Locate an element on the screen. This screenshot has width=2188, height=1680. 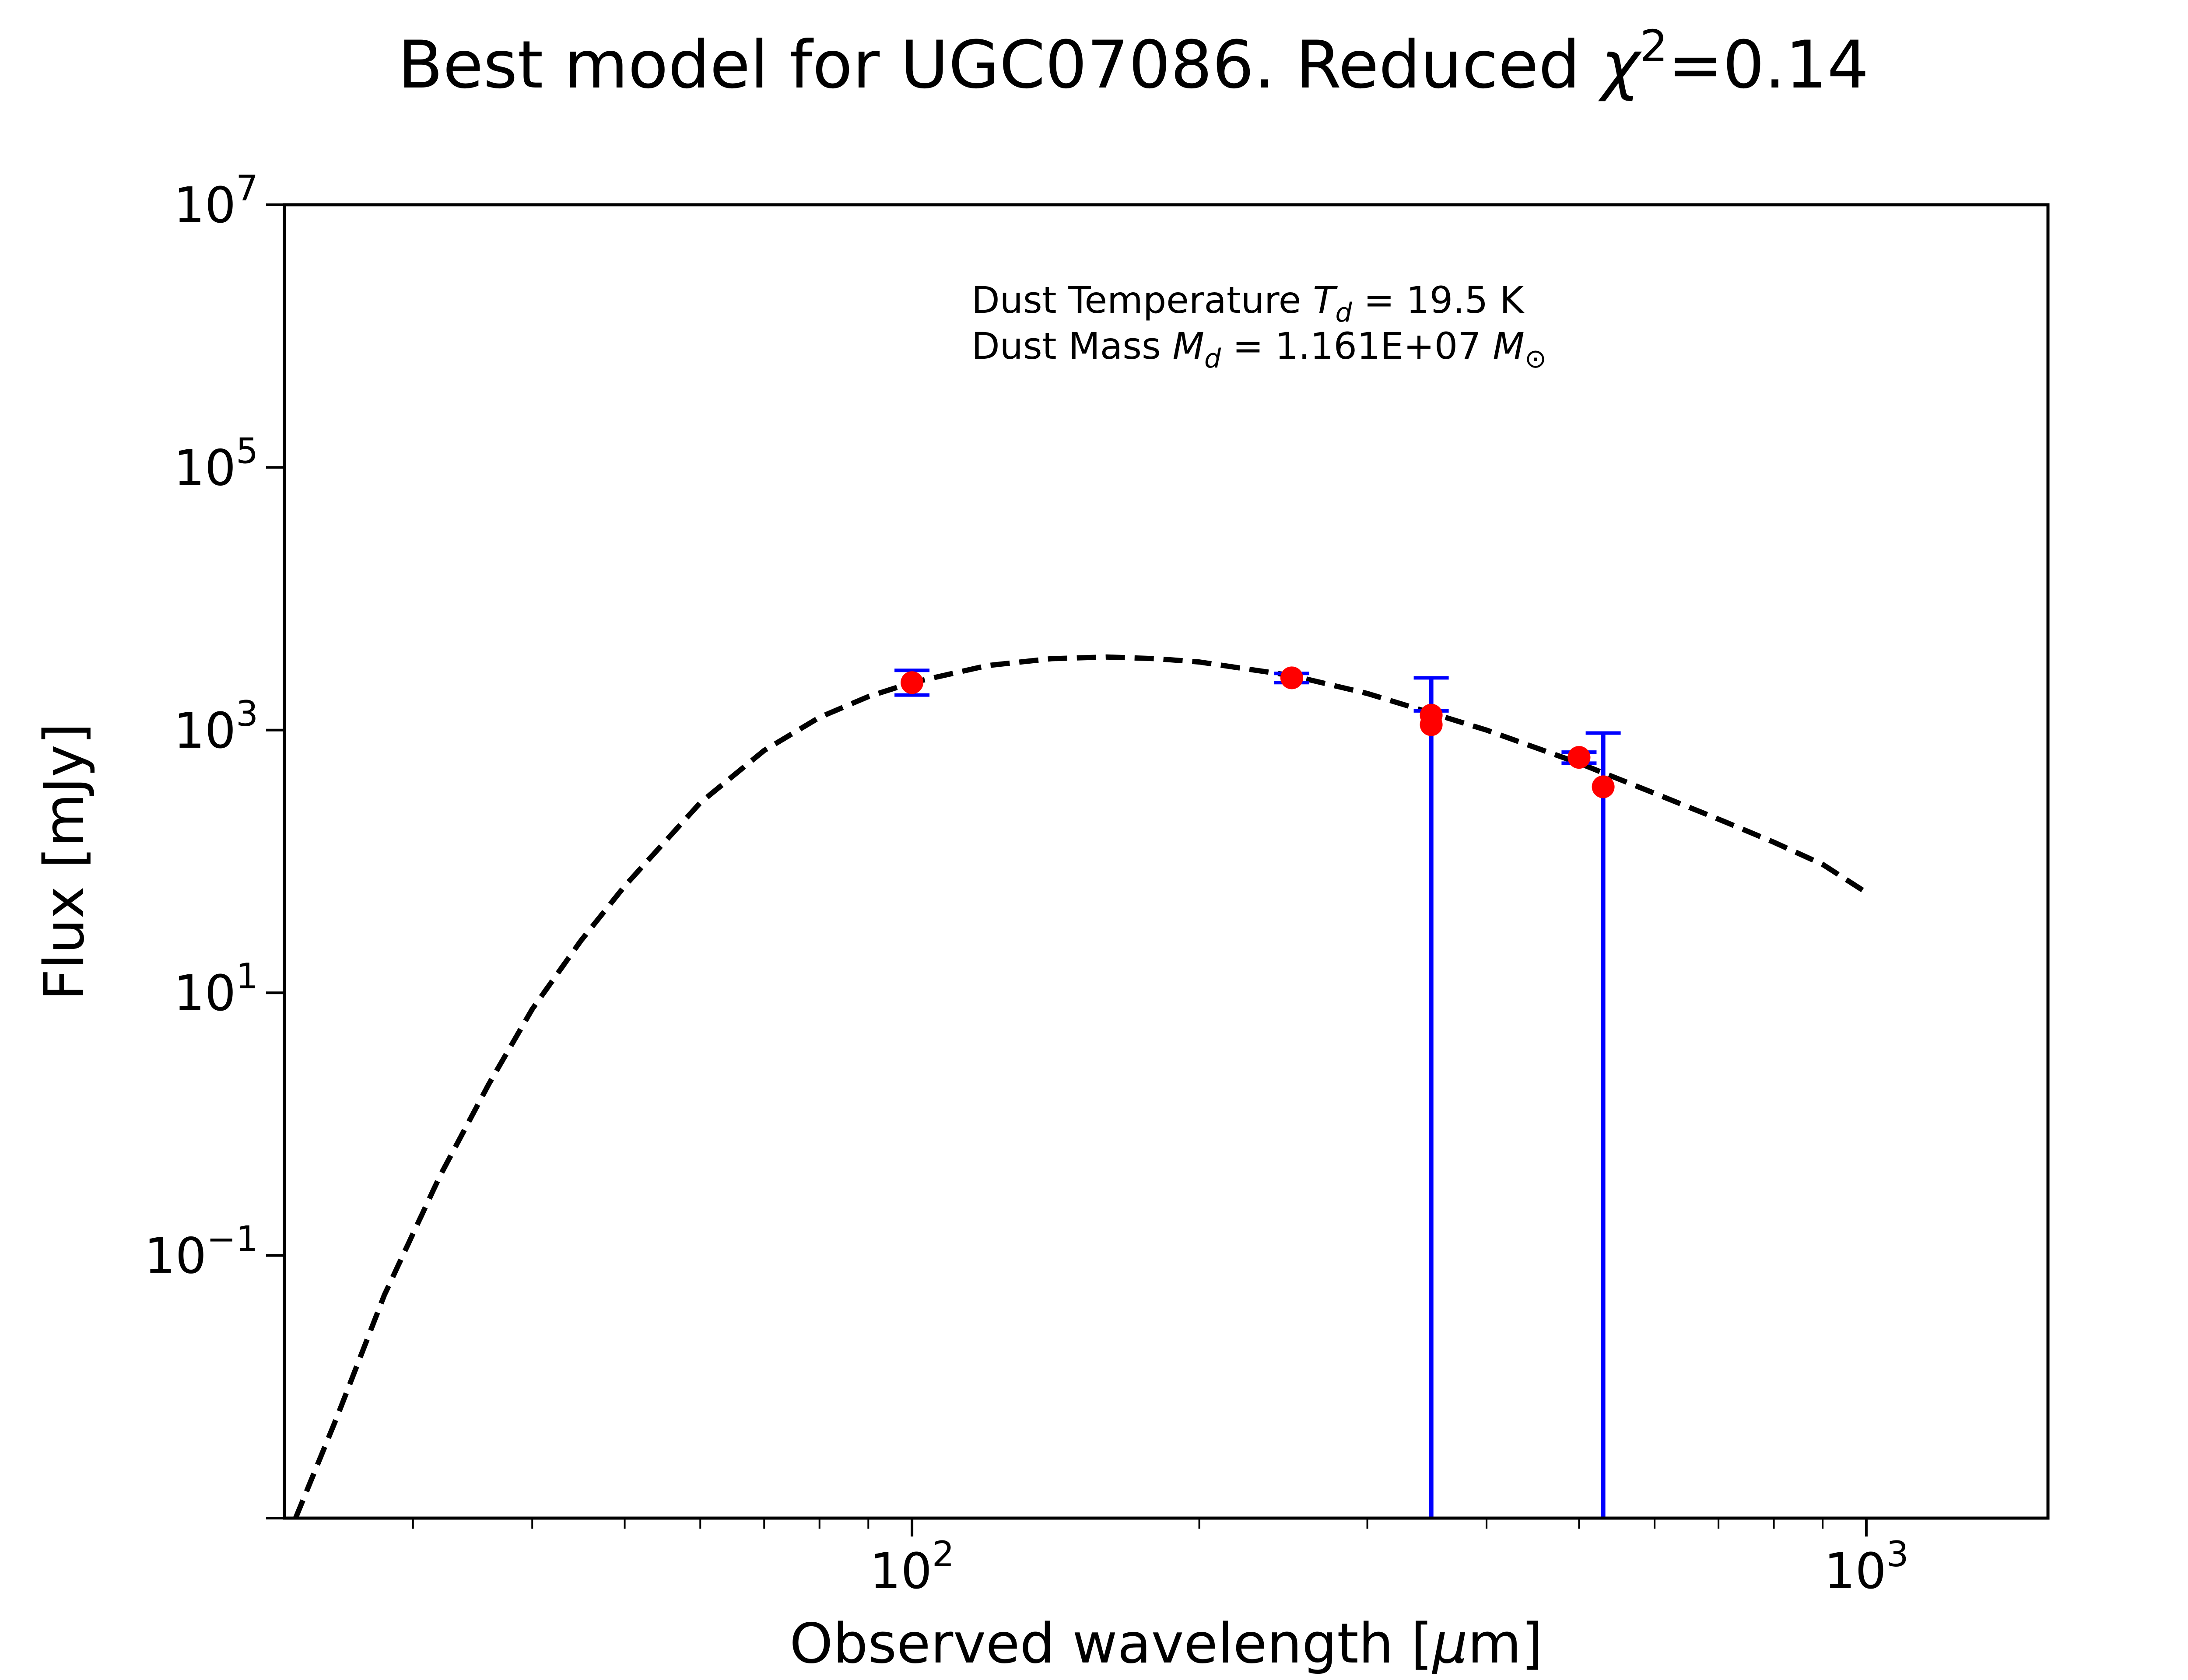
chart-title: Best model for UGC07086. Reduced χ2=0.14 is located at coordinates (1133, 62).